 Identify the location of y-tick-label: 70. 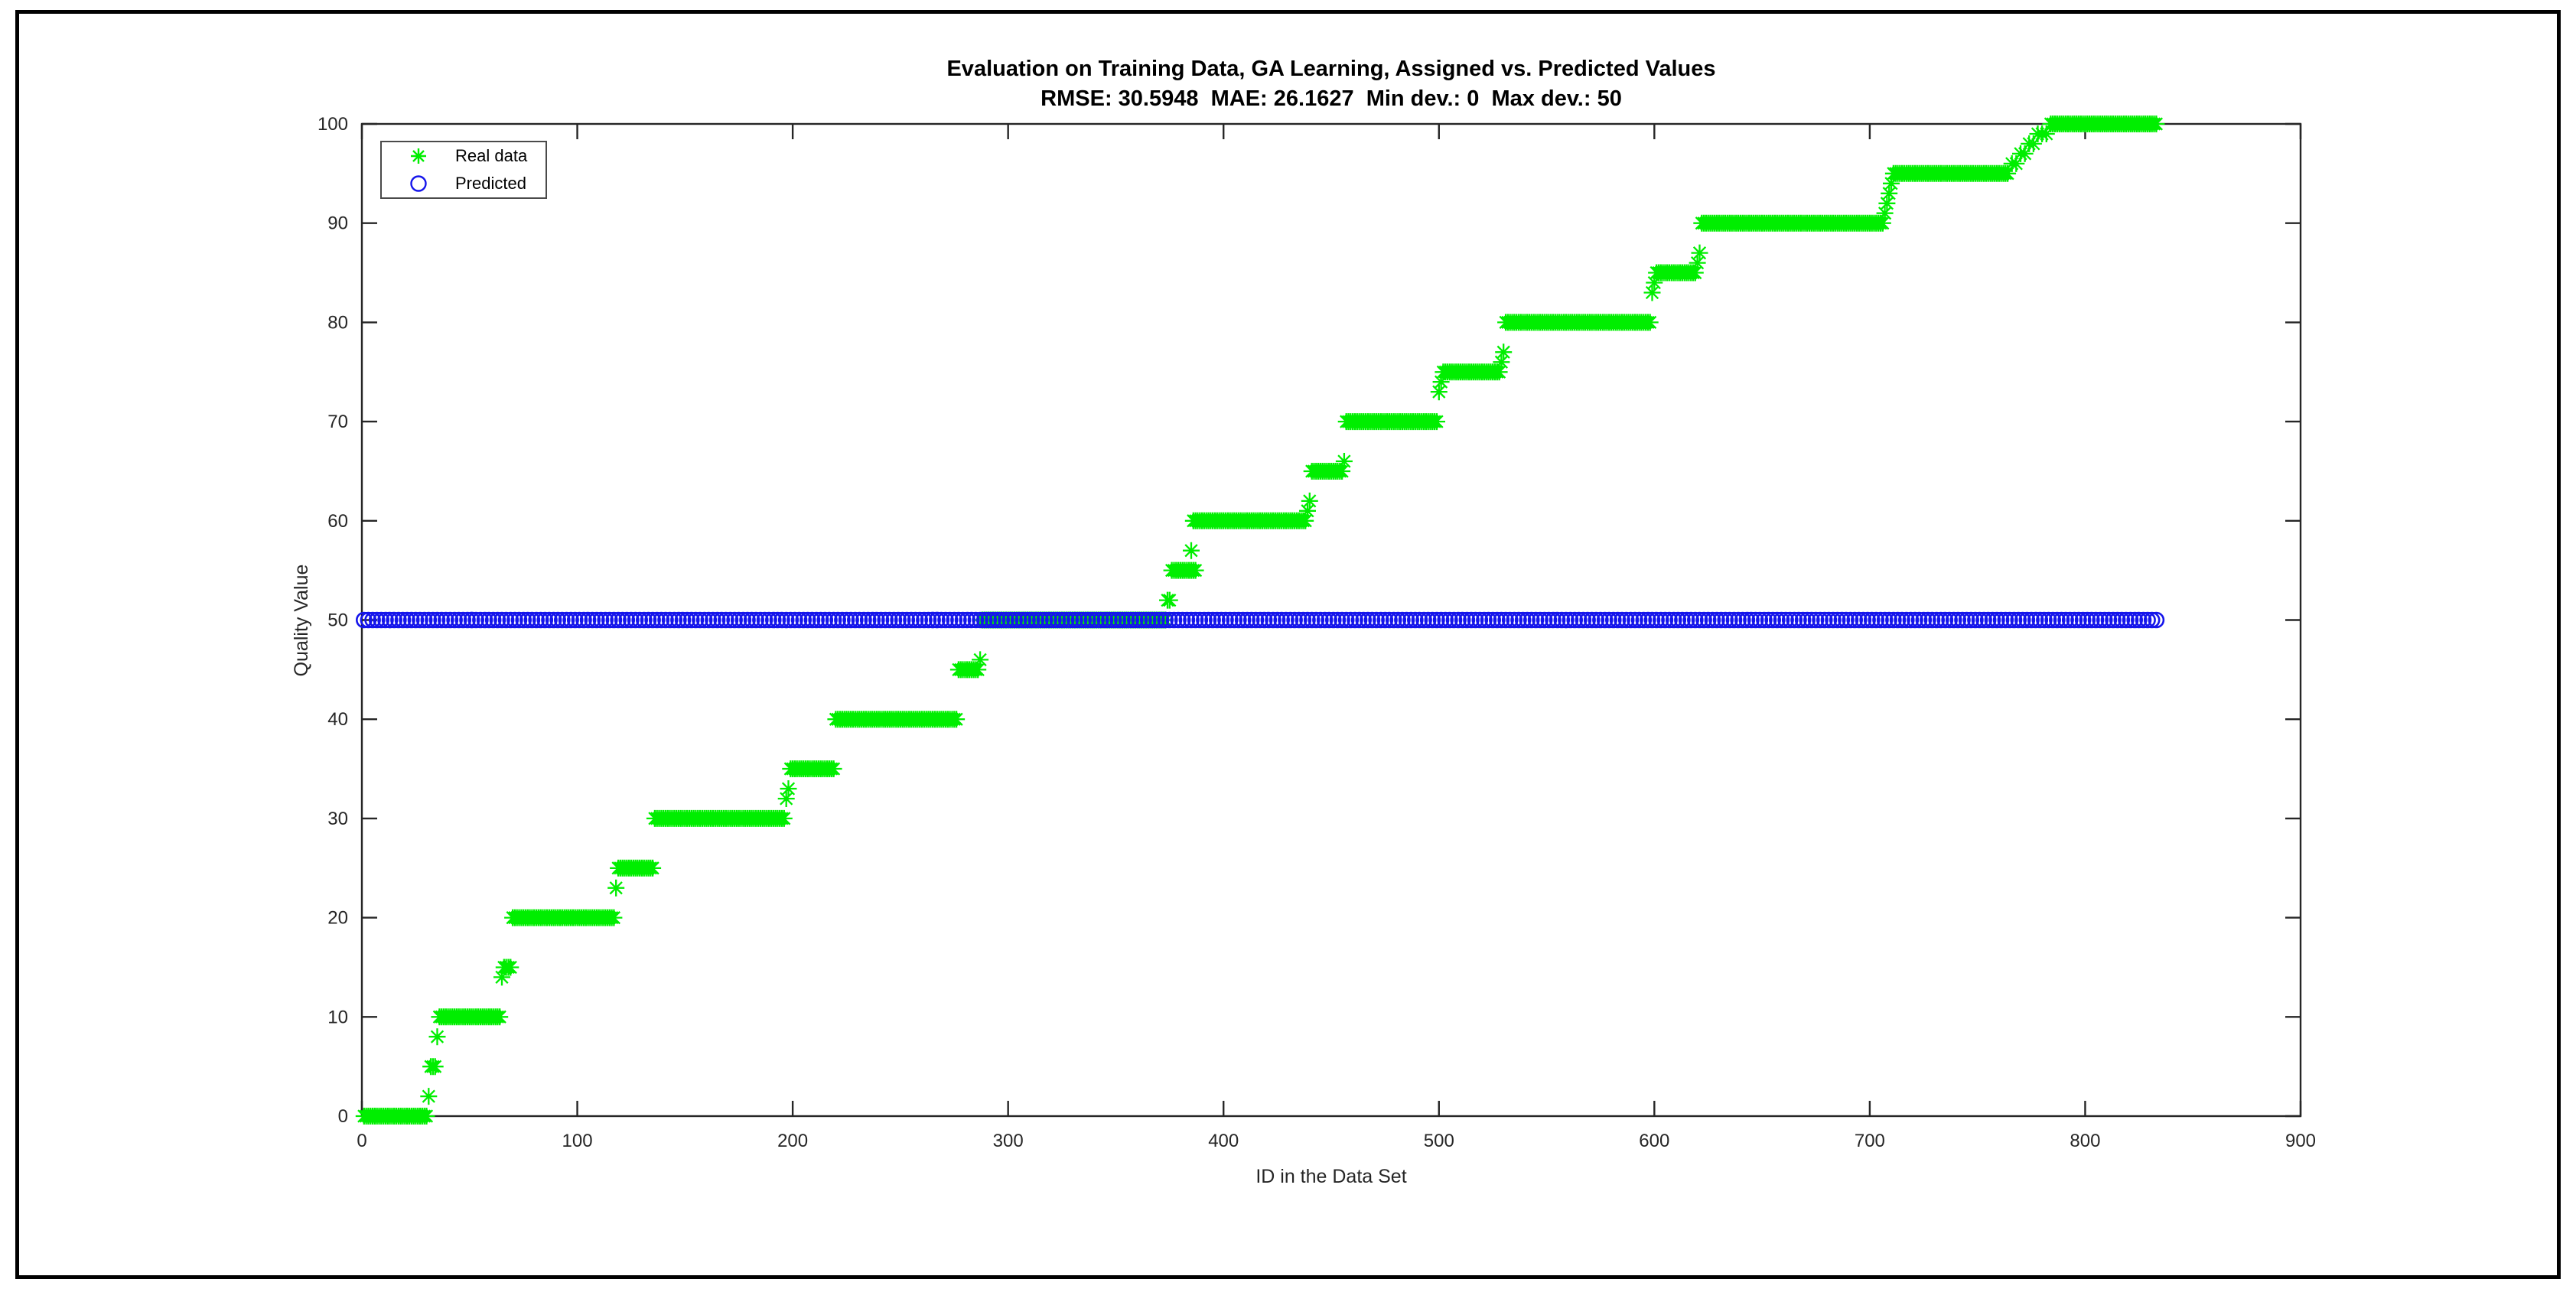
(338, 422).